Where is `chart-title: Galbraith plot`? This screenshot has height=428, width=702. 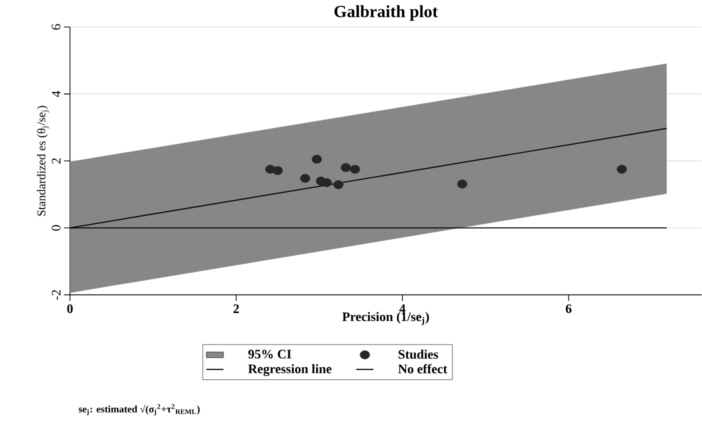
chart-title: Galbraith plot is located at coordinates (386, 13).